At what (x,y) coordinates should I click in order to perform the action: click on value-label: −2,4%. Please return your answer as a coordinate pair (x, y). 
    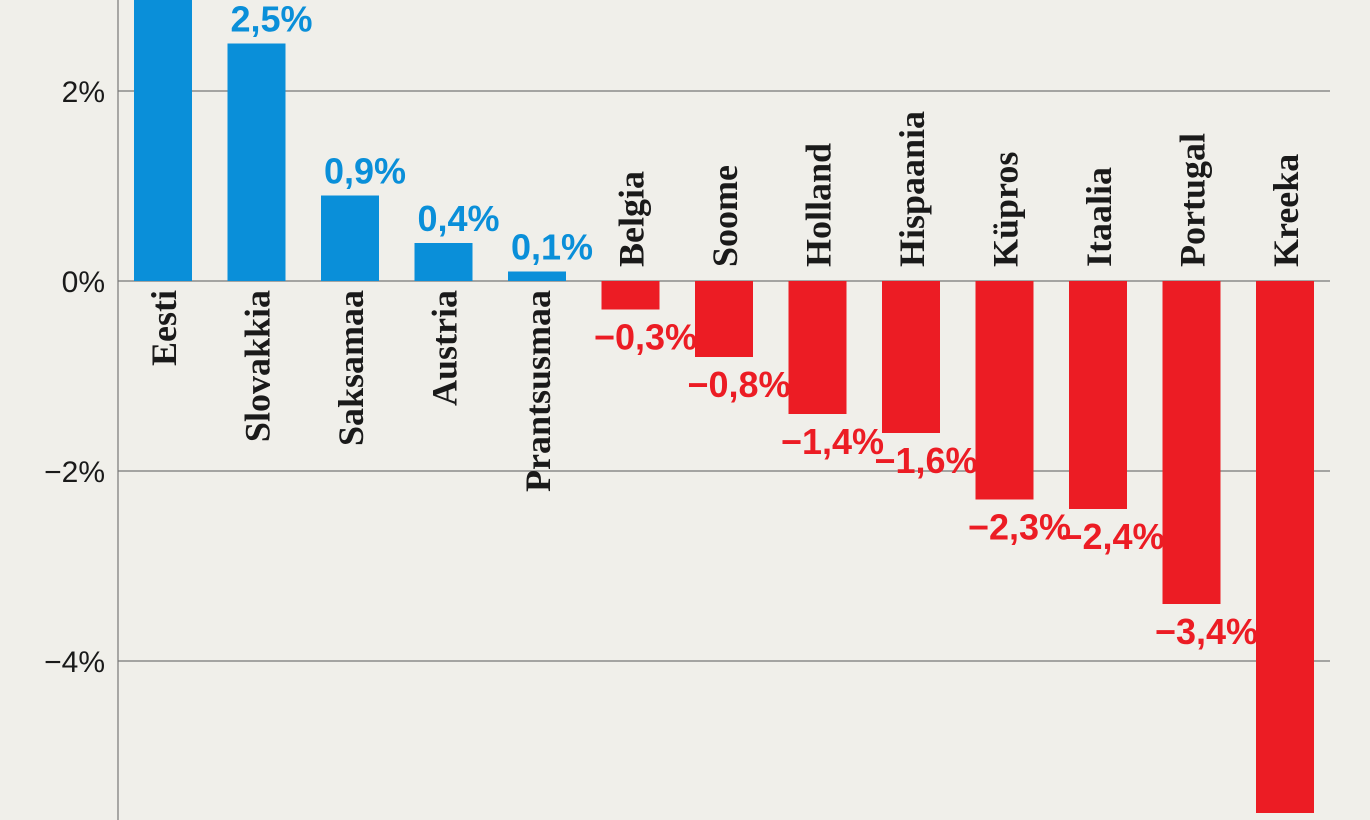
    Looking at the image, I should click on (1112, 536).